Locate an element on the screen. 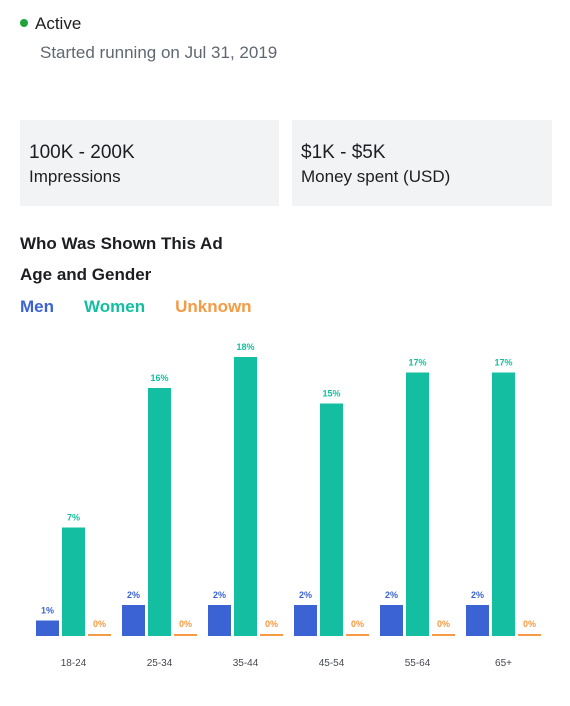  impressions-card: 100K - 200K Impressions is located at coordinates (149, 163).